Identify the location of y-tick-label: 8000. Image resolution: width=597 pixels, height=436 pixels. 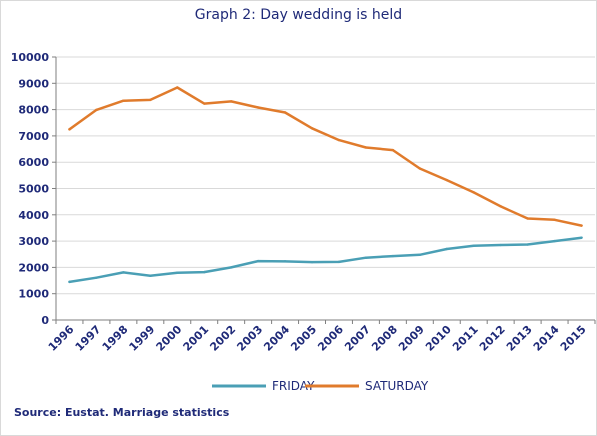
(33, 110).